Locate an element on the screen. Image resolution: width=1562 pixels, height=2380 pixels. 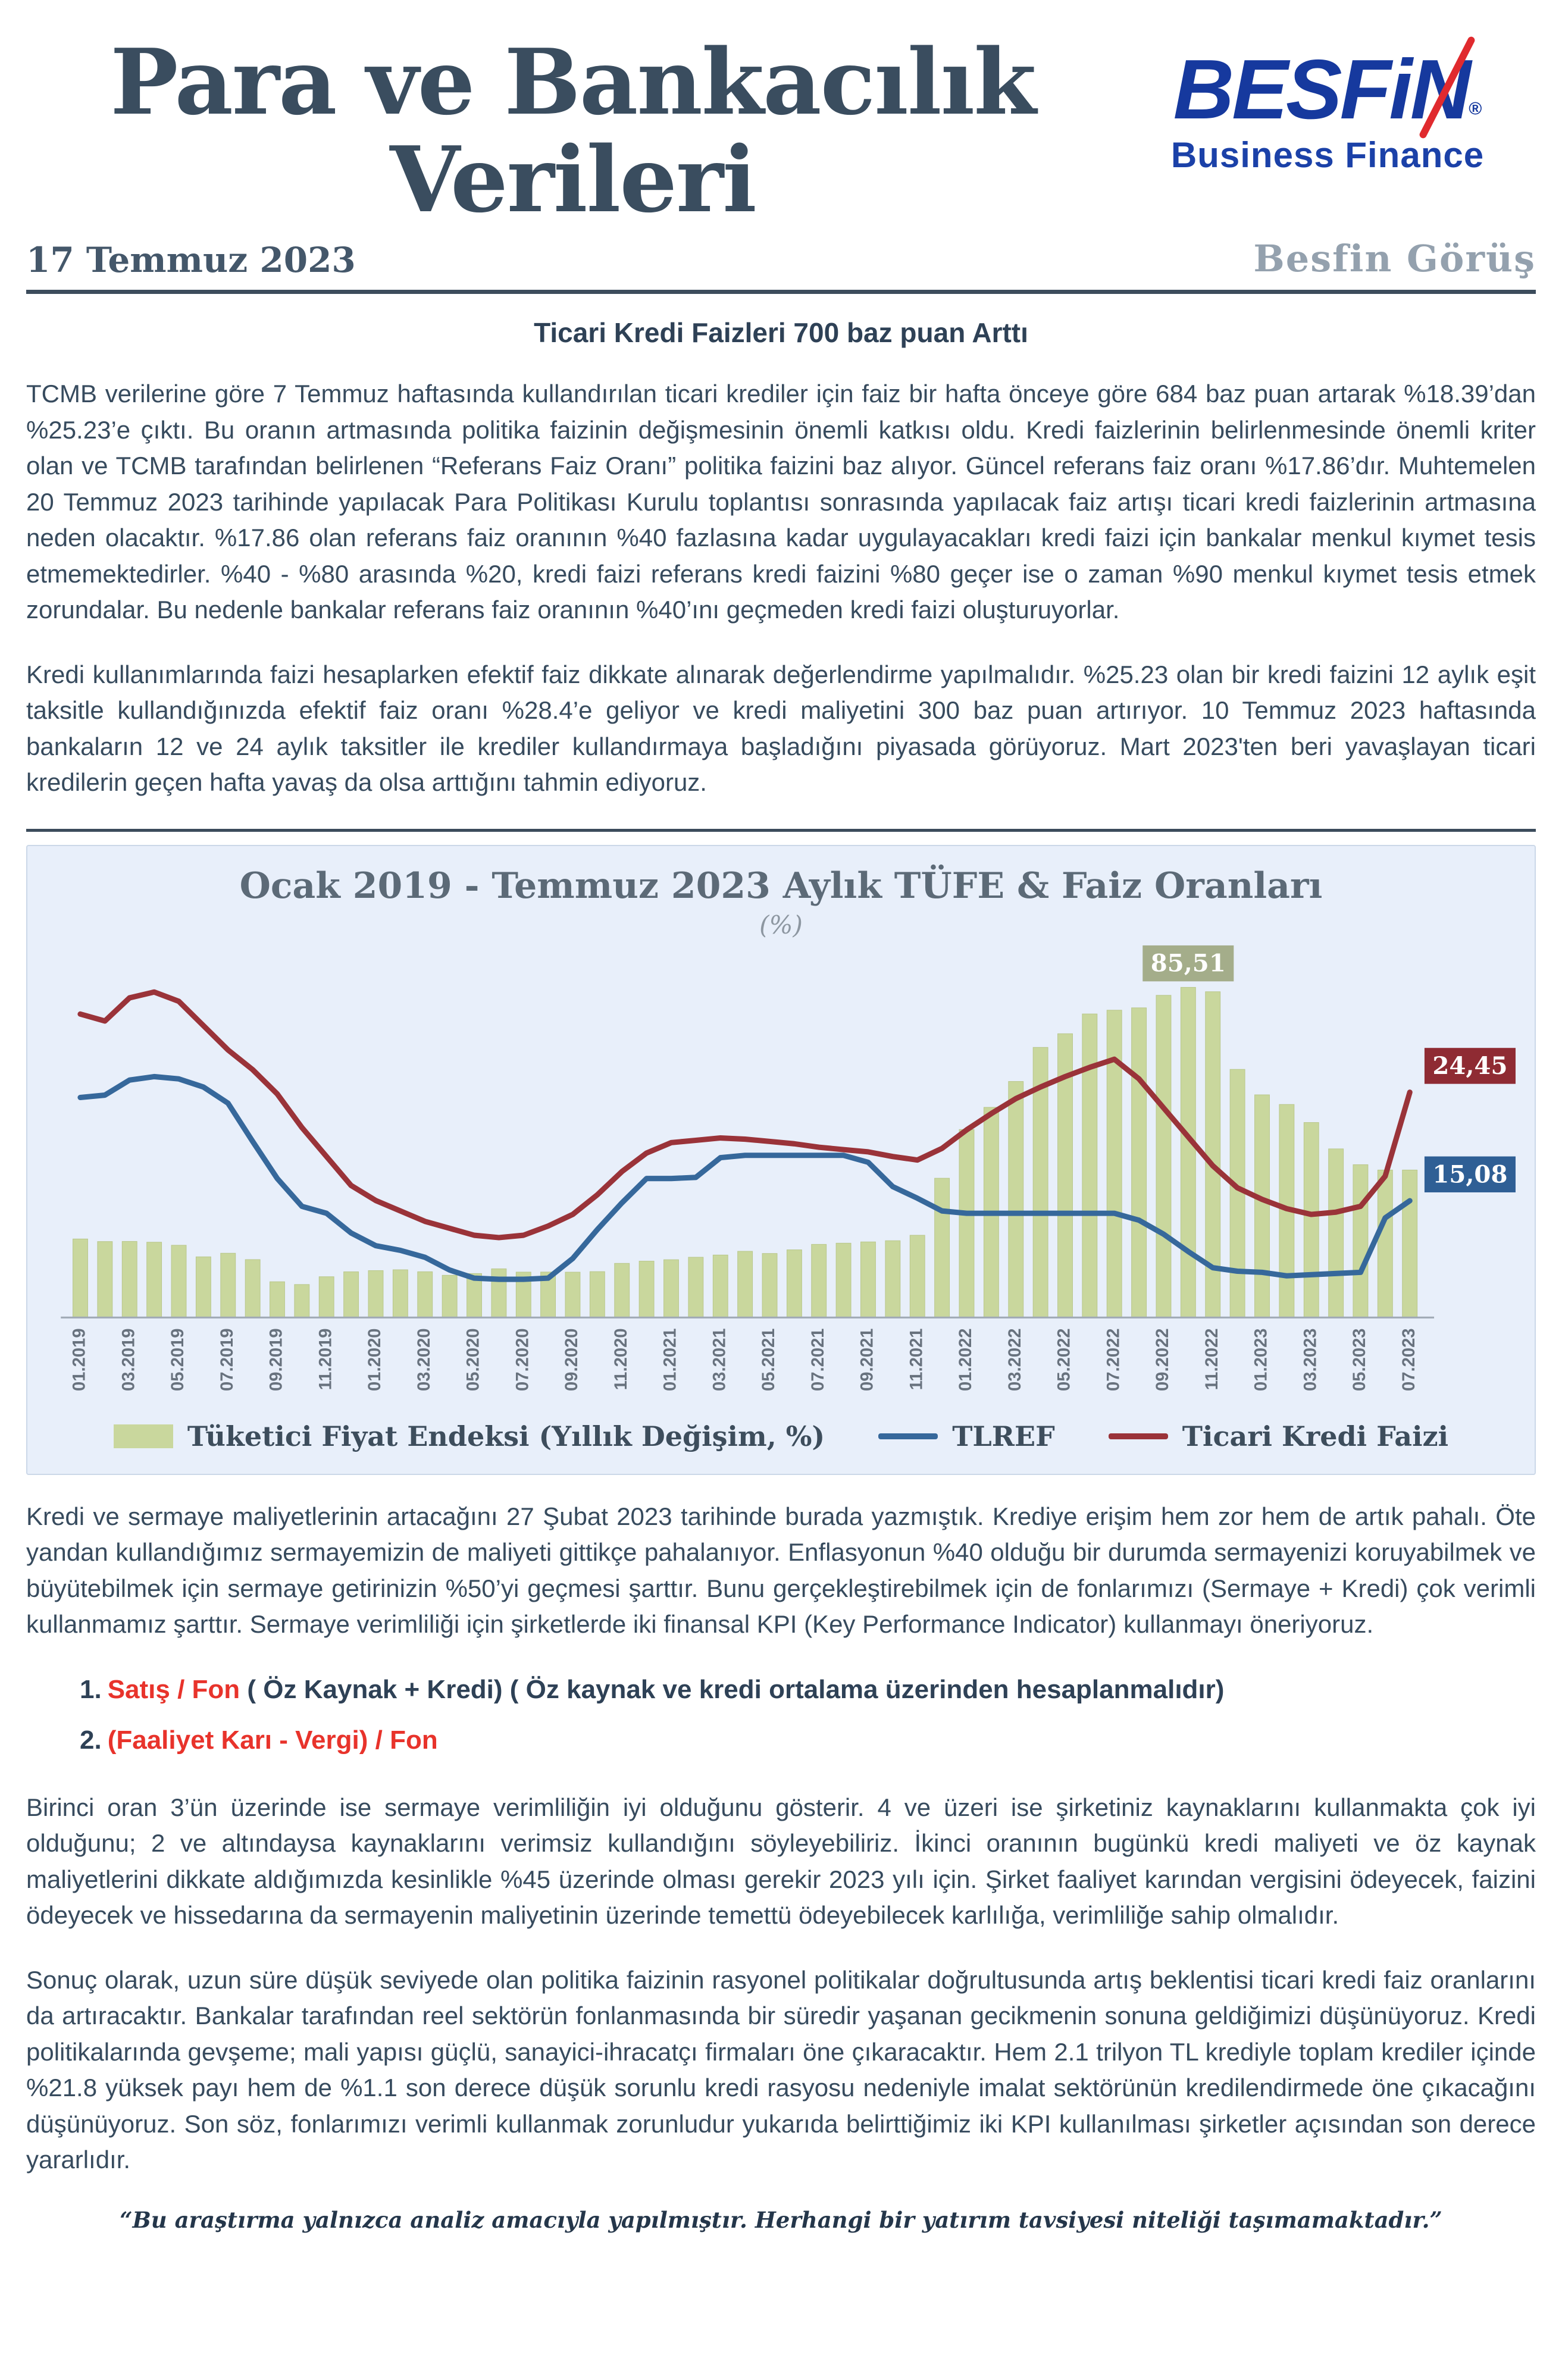
kpi-list-item-2: 2. (Faaliyet Karı - Vergi) / Fon is located at coordinates (808, 1740).